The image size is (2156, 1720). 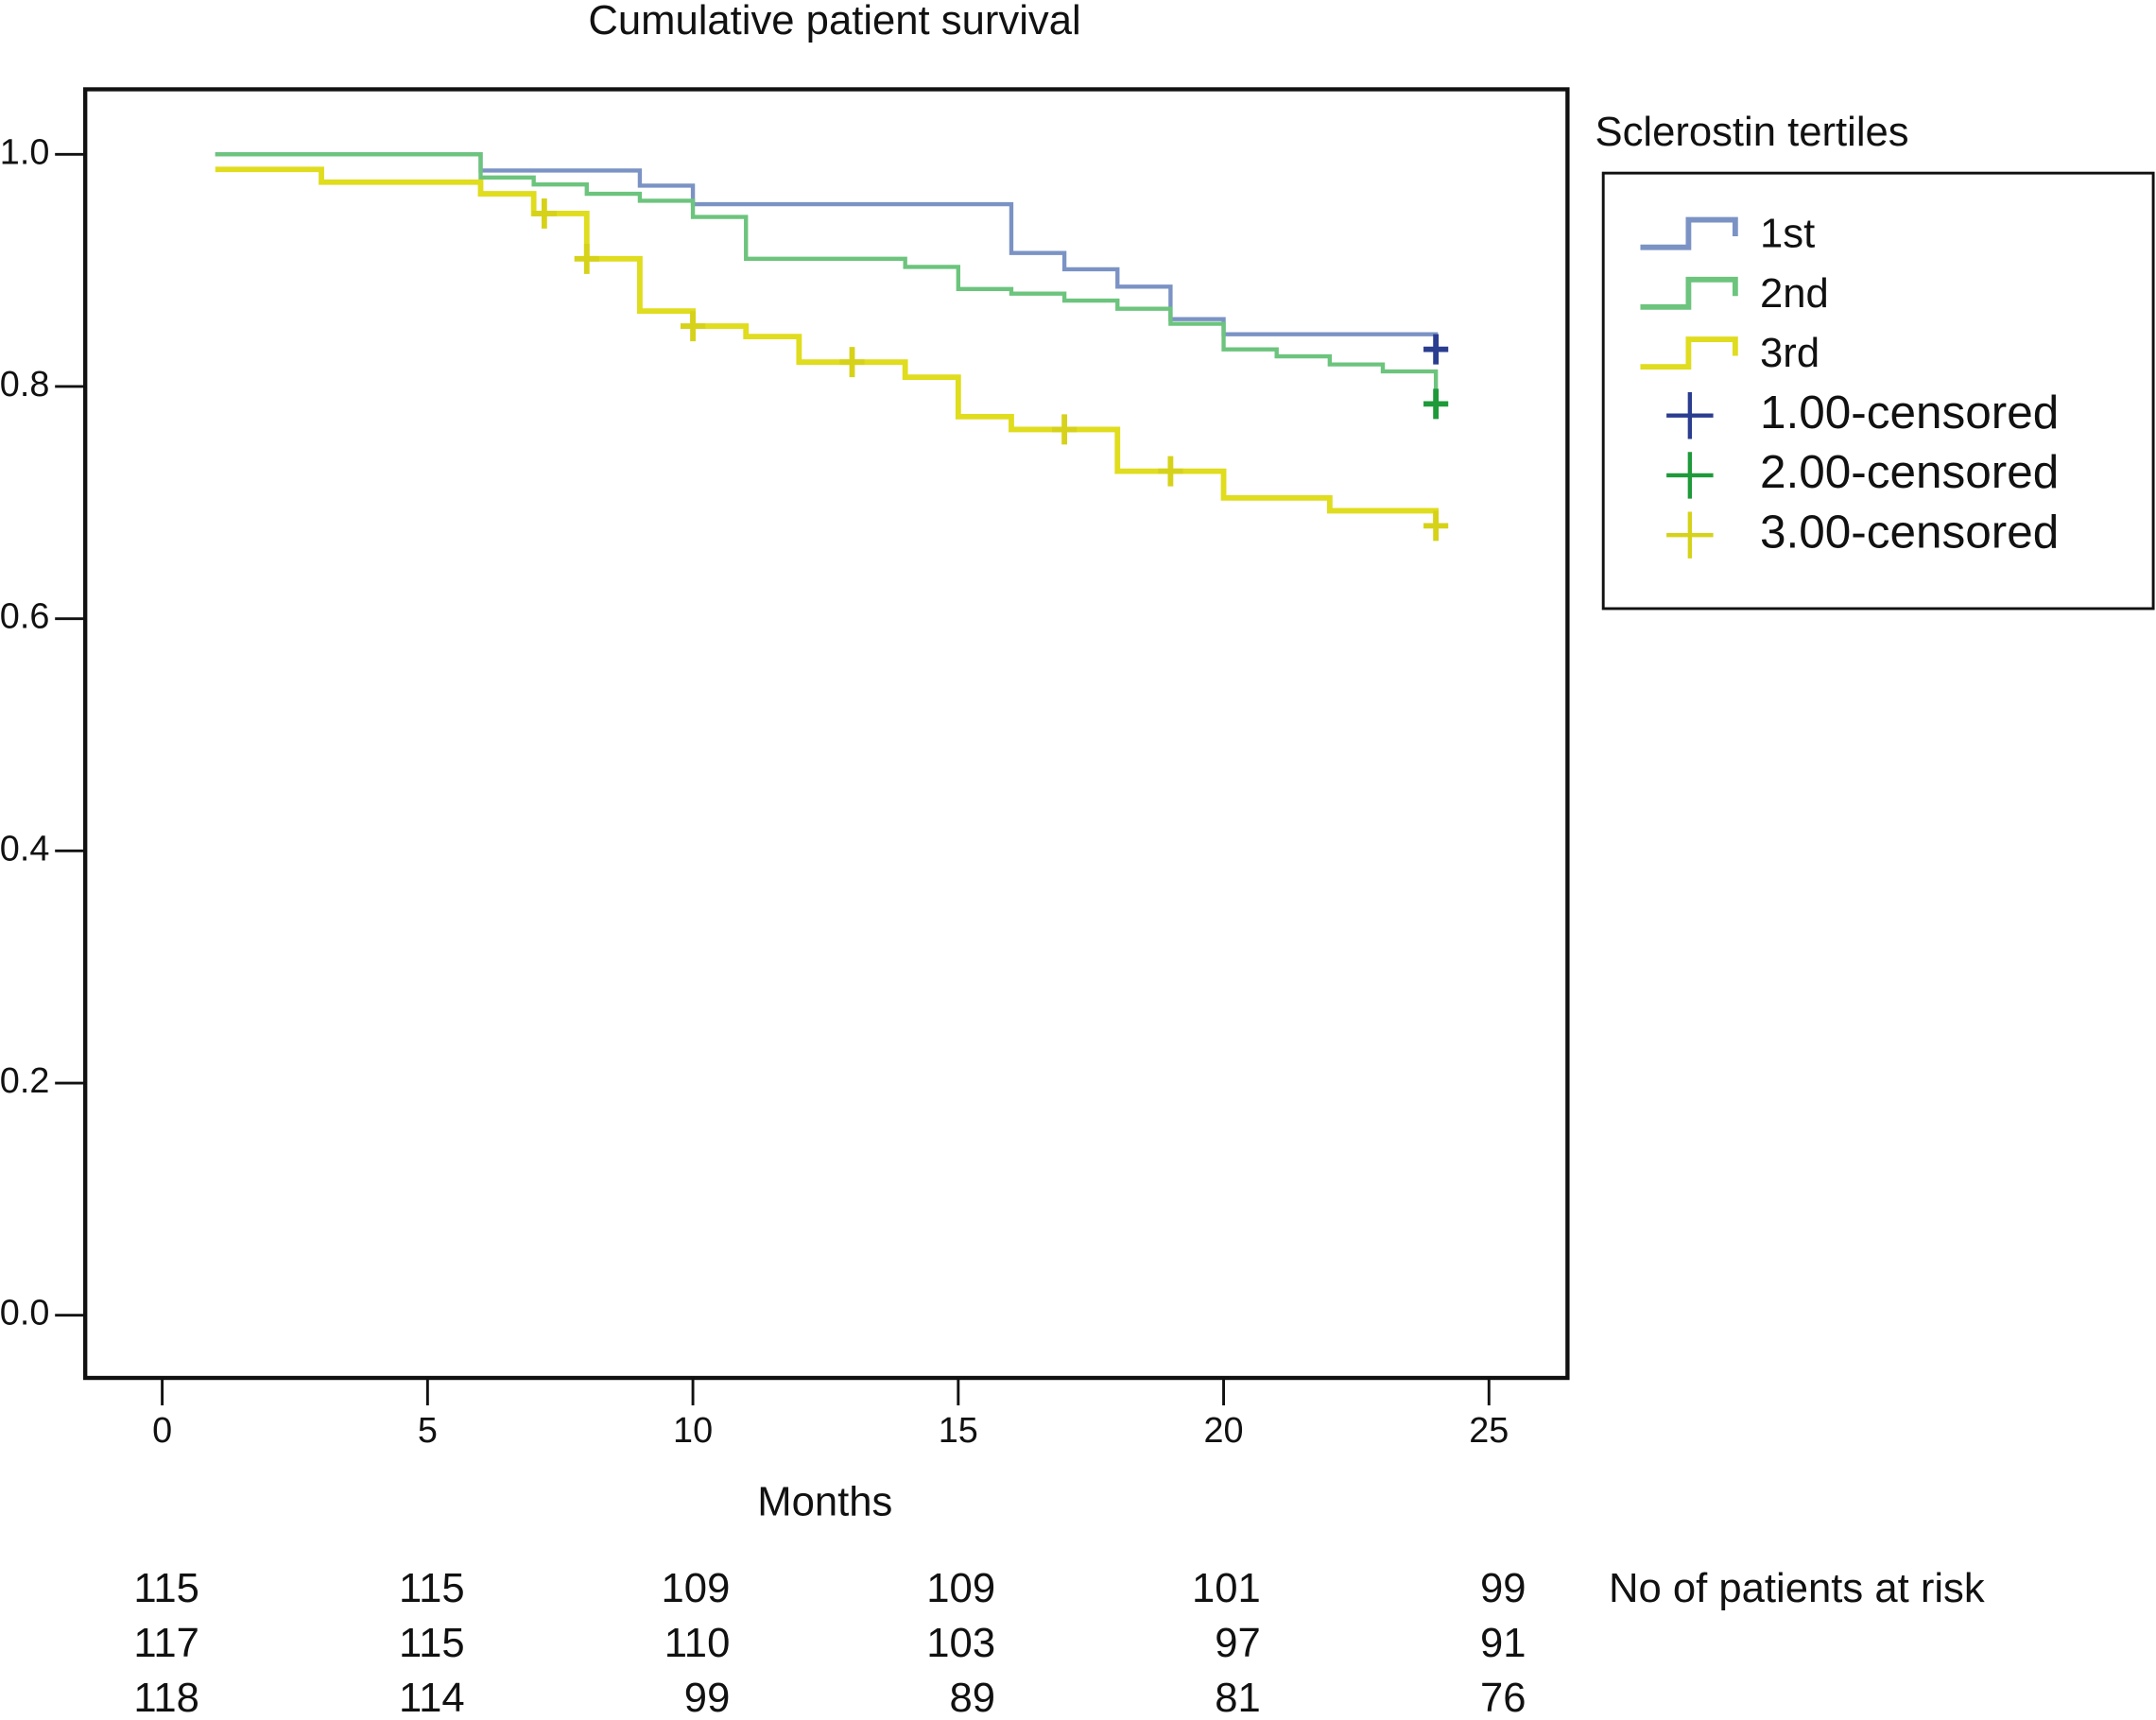 What do you see at coordinates (1910, 413) in the screenshot?
I see `legend-label: 1.00-censored` at bounding box center [1910, 413].